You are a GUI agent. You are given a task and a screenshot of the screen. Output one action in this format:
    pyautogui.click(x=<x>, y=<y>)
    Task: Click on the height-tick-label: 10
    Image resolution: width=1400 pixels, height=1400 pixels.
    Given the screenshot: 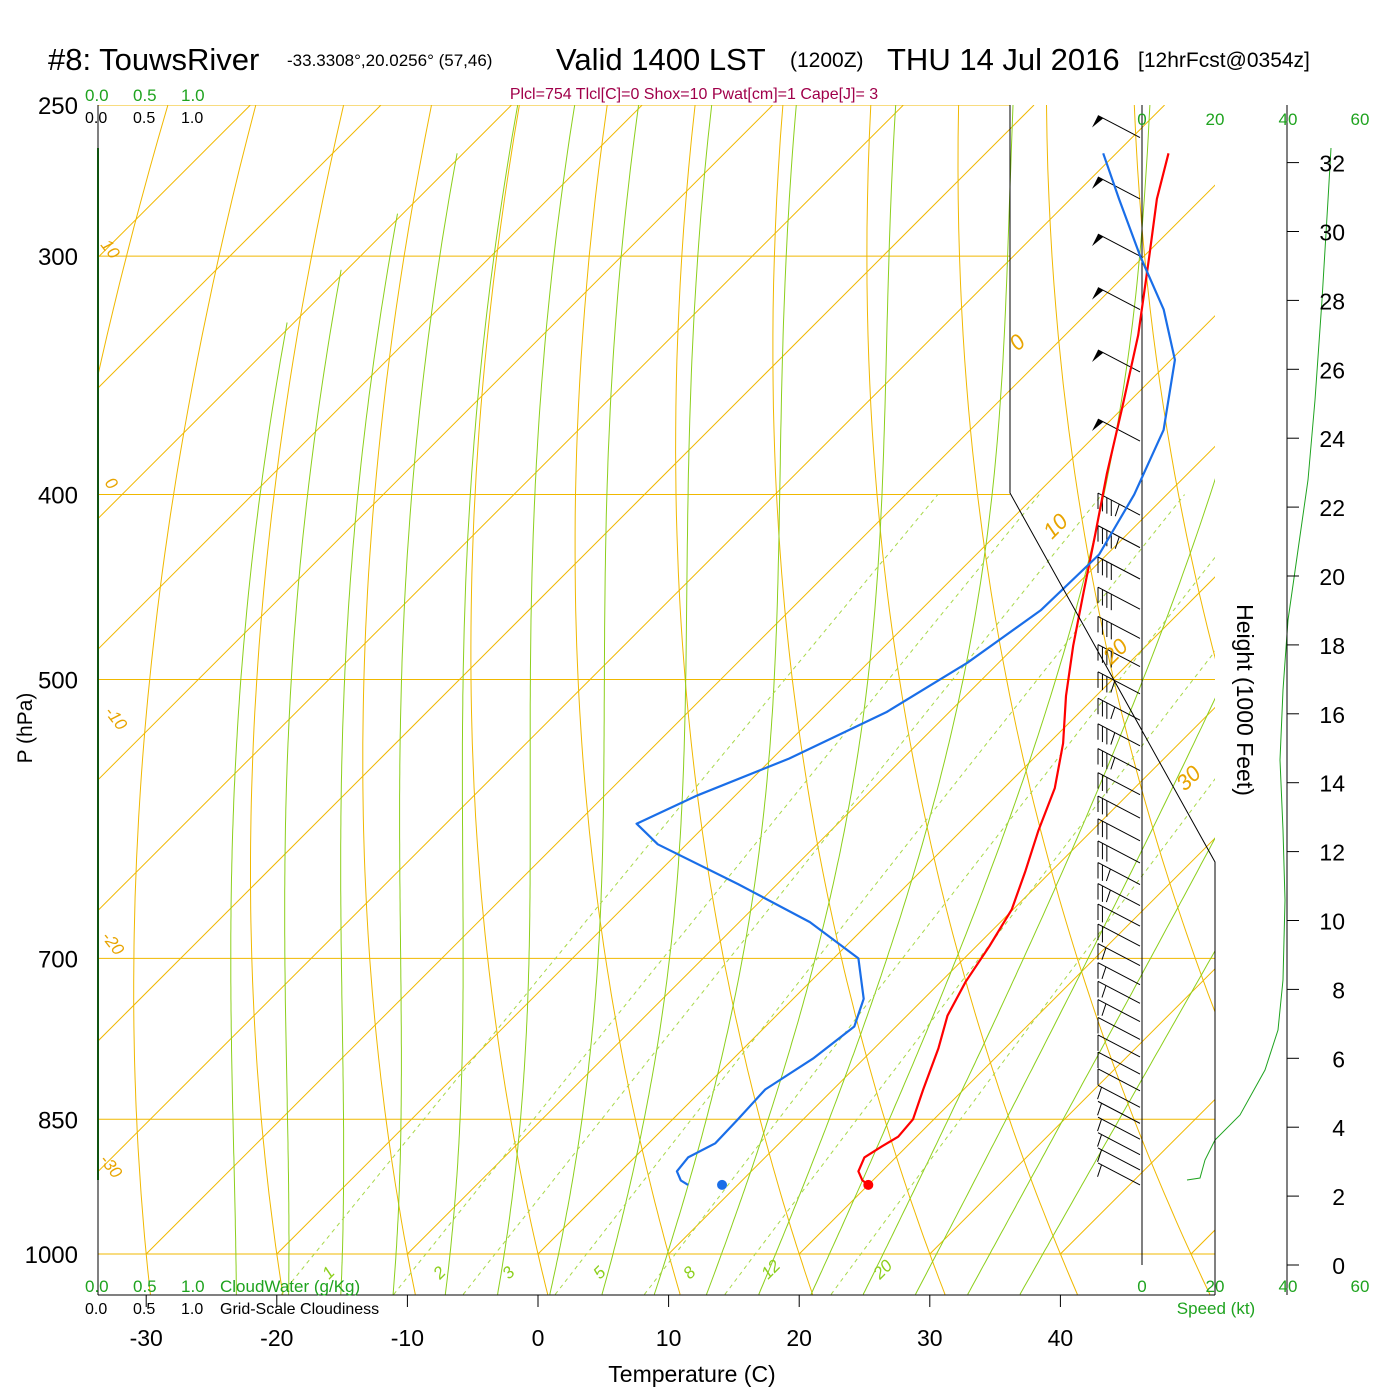 What is the action you would take?
    pyautogui.click(x=1332, y=922)
    